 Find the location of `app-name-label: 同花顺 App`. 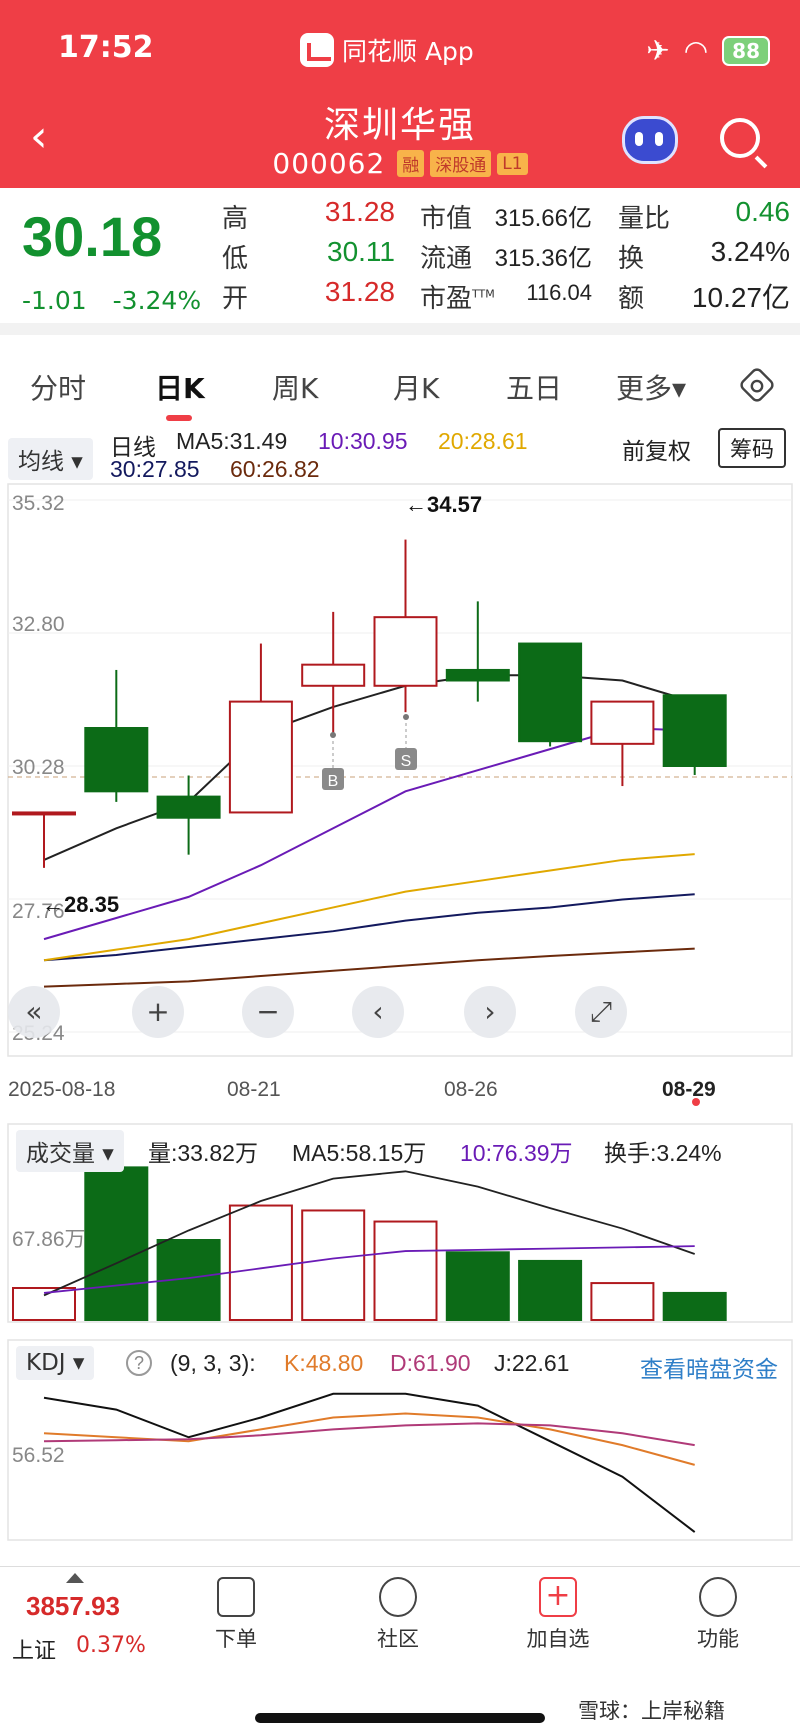

app-name-label: 同花顺 App is located at coordinates (408, 51).